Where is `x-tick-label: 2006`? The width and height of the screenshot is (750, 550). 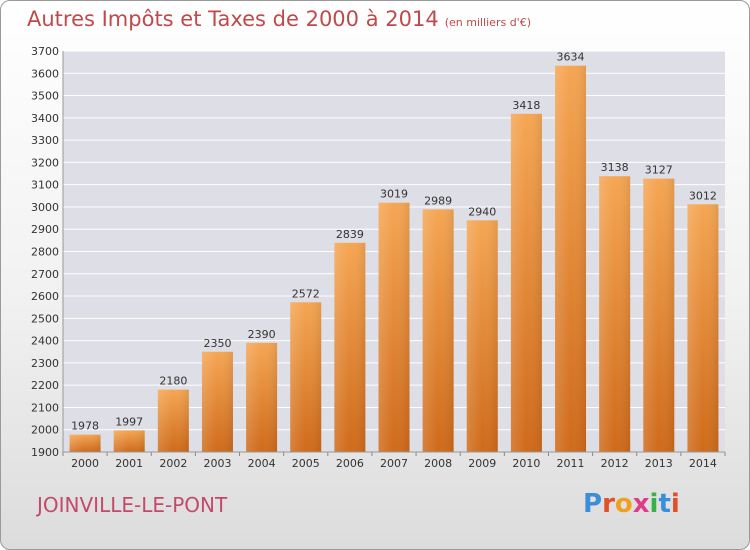 x-tick-label: 2006 is located at coordinates (350, 463).